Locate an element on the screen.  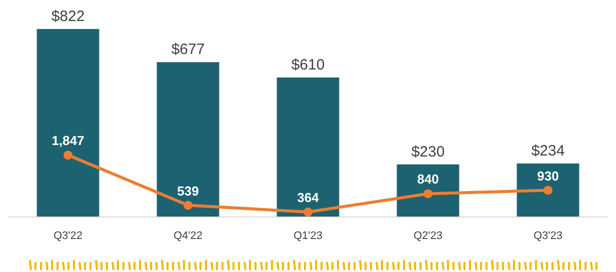
data-label: $610 is located at coordinates (308, 65).